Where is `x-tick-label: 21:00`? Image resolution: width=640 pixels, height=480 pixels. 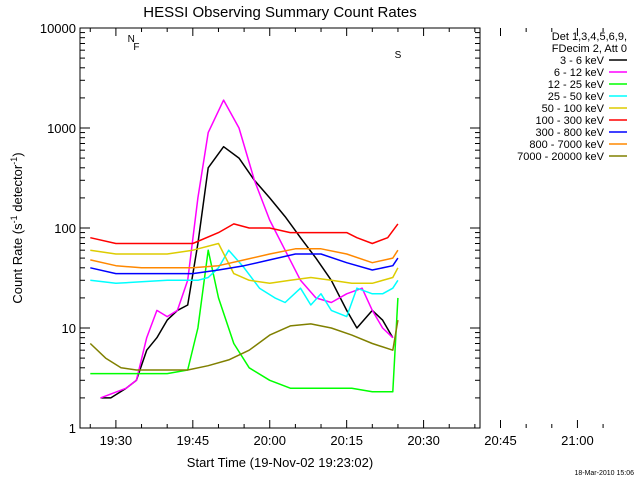 x-tick-label: 21:00 is located at coordinates (577, 440).